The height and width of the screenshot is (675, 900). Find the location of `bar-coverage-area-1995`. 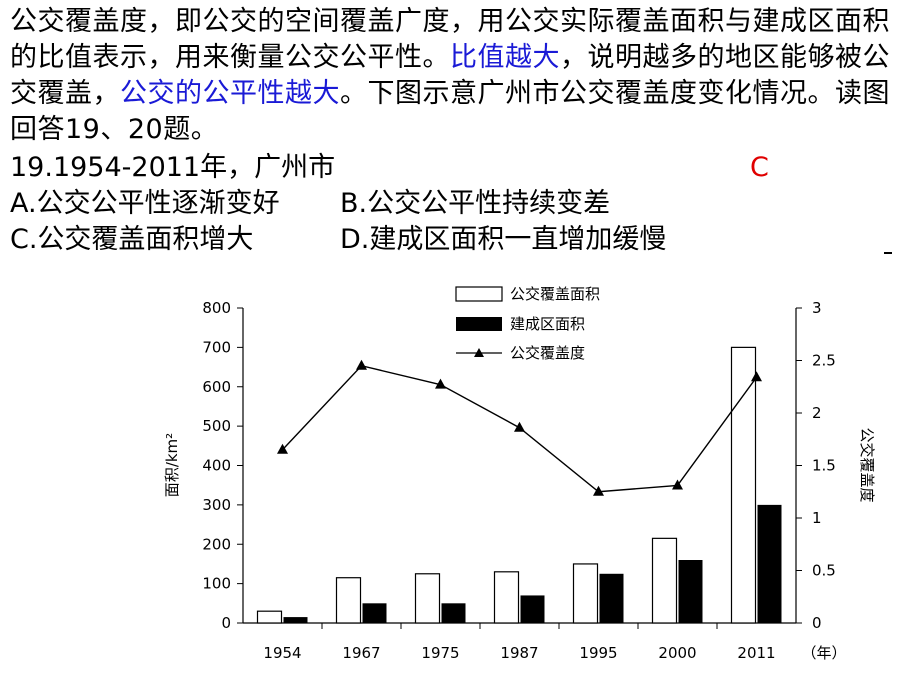

bar-coverage-area-1995 is located at coordinates (585, 593).